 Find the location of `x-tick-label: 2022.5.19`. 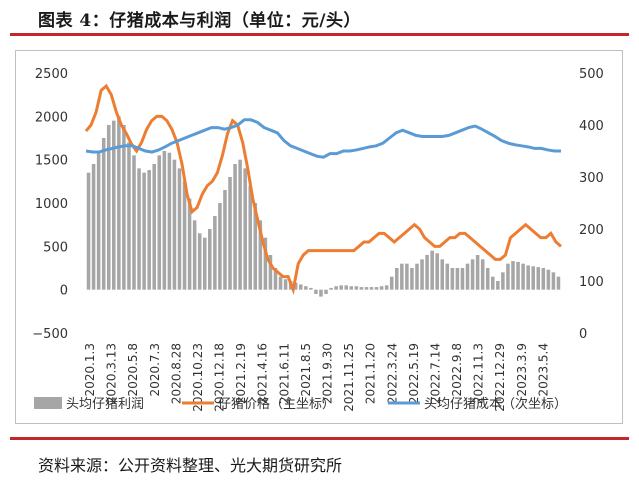

x-tick-label: 2022.5.19 is located at coordinates (414, 373).